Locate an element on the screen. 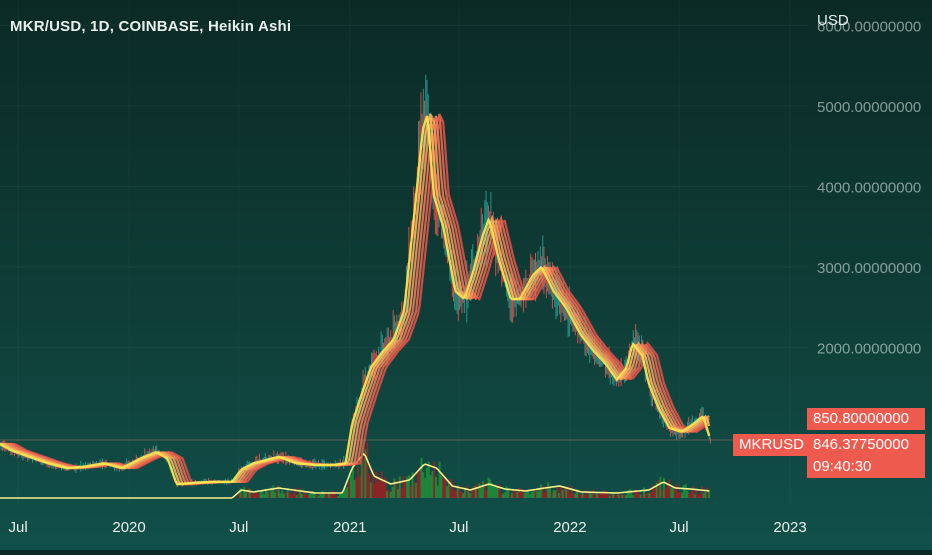 The image size is (932, 555). symbol-tag: MKRUSD is located at coordinates (772, 445).